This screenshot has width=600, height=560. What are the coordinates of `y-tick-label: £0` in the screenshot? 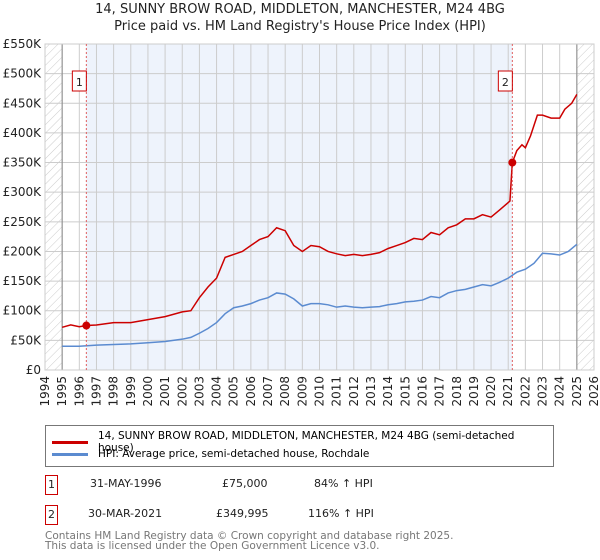 It's located at (33, 370).